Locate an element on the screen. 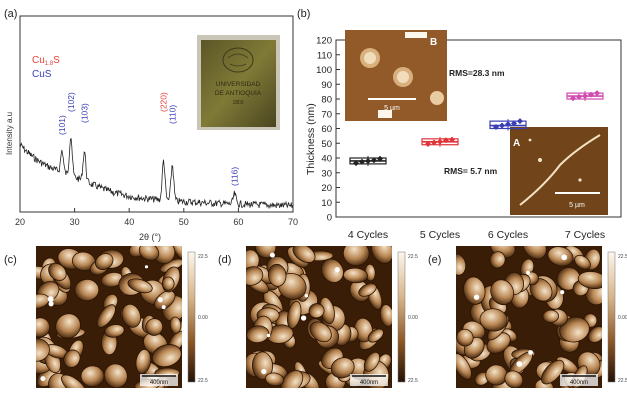  afm-image is located at coordinates (529, 317).